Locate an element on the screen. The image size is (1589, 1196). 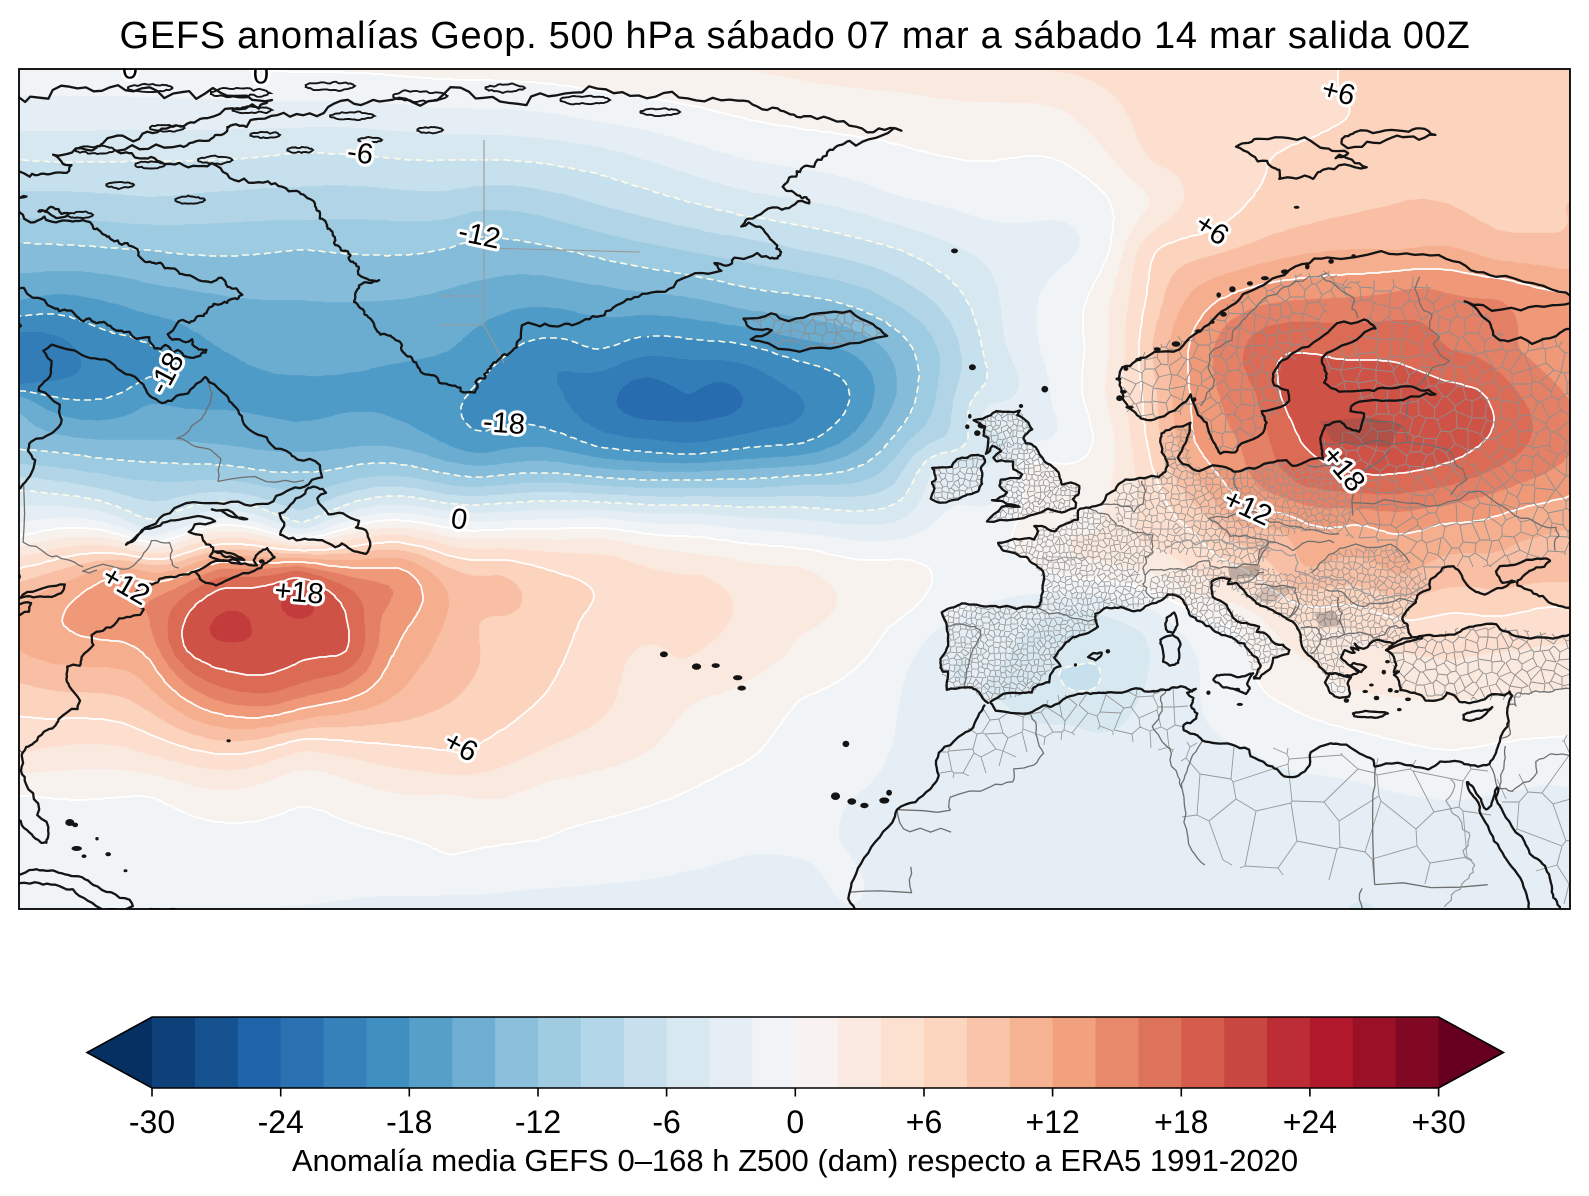
svg-text: +24 is located at coordinates (1310, 1122).